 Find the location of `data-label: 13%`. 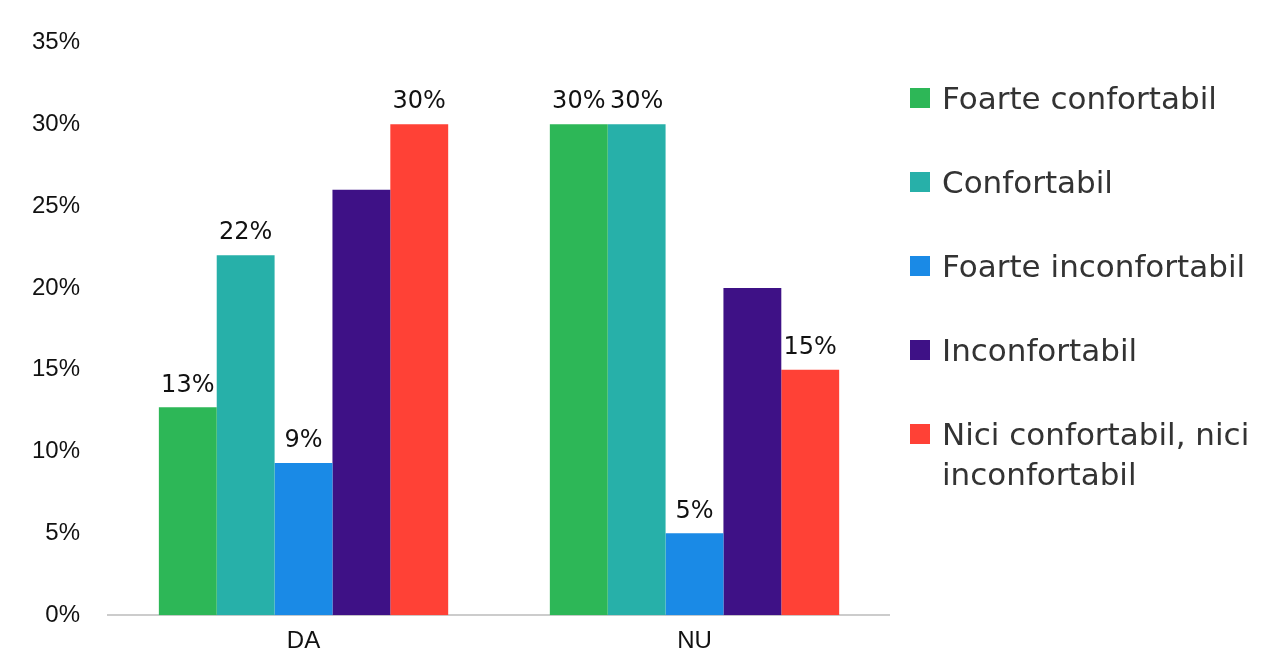

data-label: 13% is located at coordinates (188, 383).